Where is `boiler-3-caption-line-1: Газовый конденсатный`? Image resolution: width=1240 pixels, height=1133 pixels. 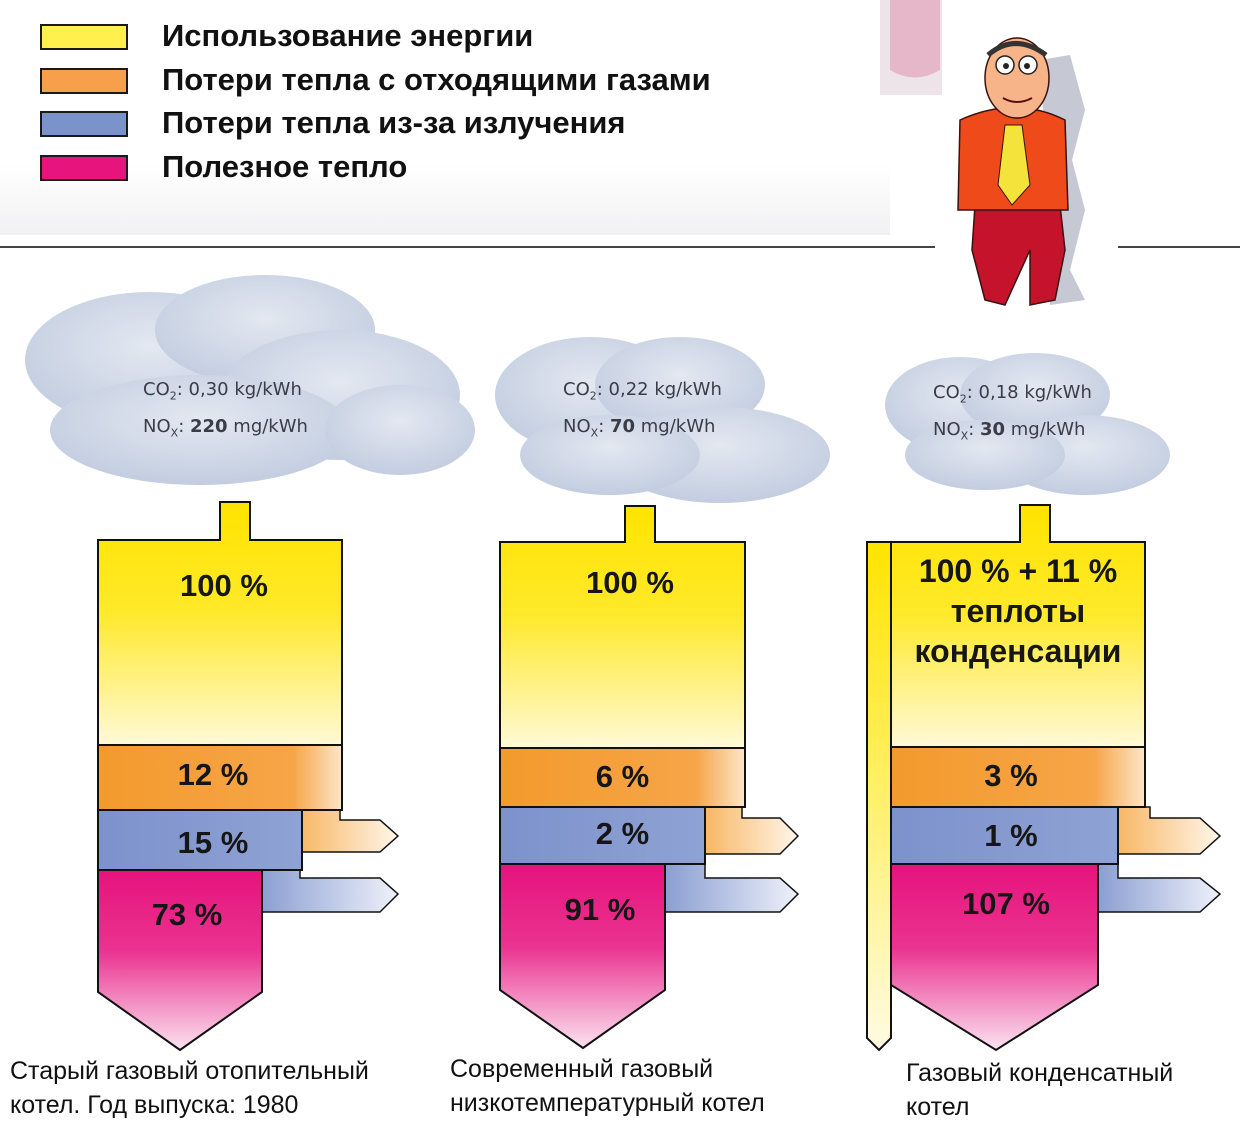 boiler-3-caption-line-1: Газовый конденсатный is located at coordinates (1040, 1073).